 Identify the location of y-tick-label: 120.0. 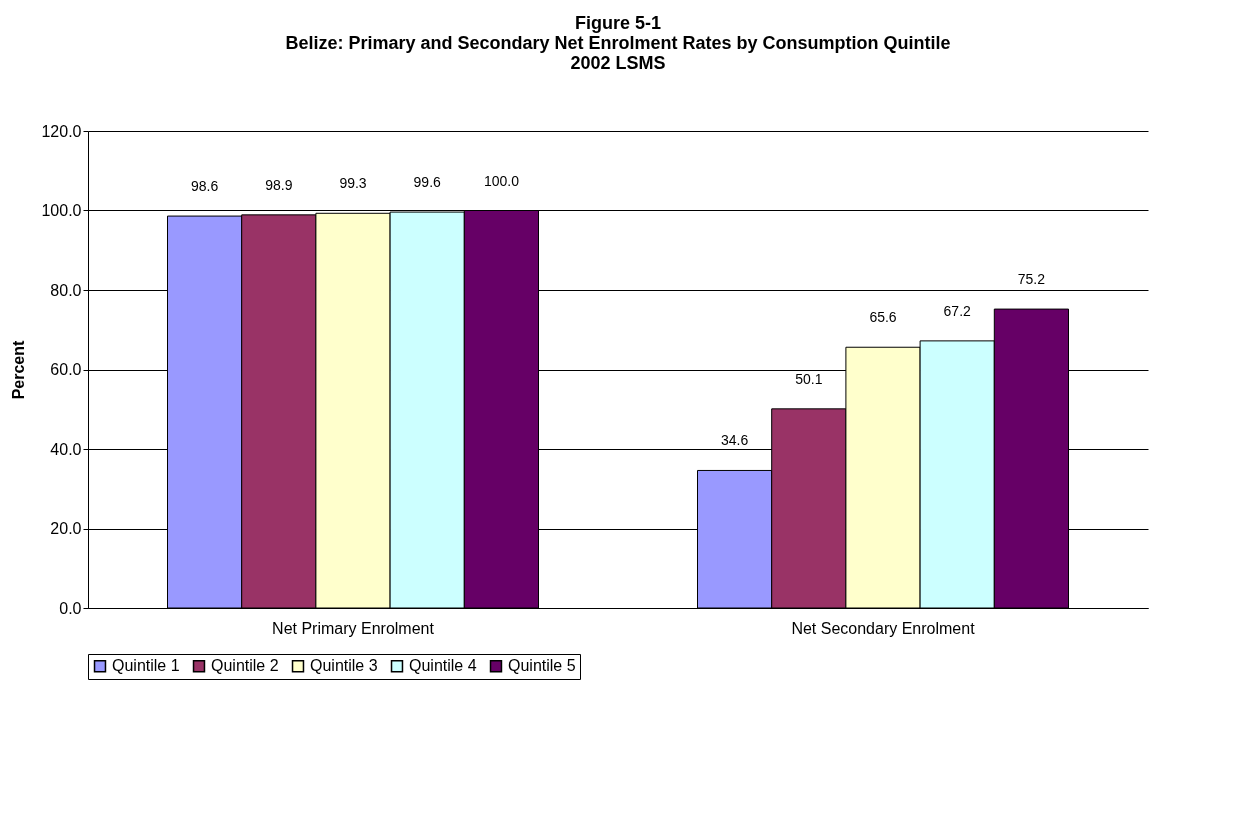
(61, 131).